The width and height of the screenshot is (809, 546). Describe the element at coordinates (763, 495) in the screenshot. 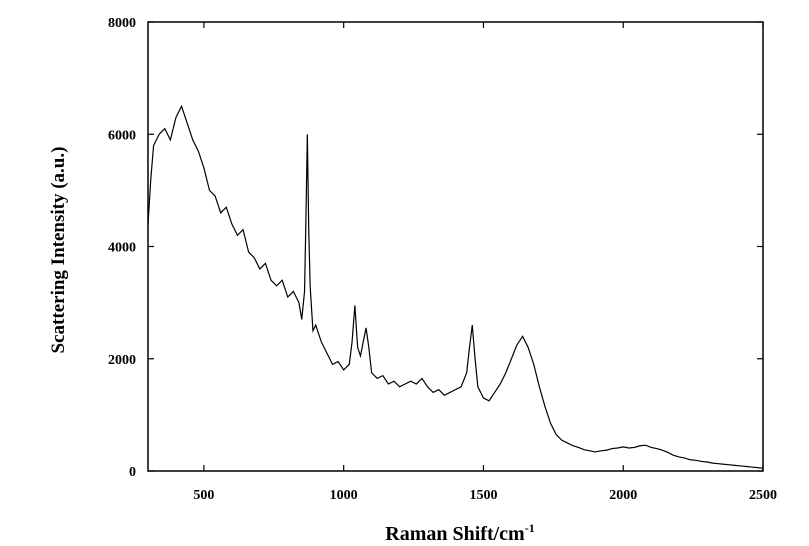

I see `x-tick-label: 2500` at that location.